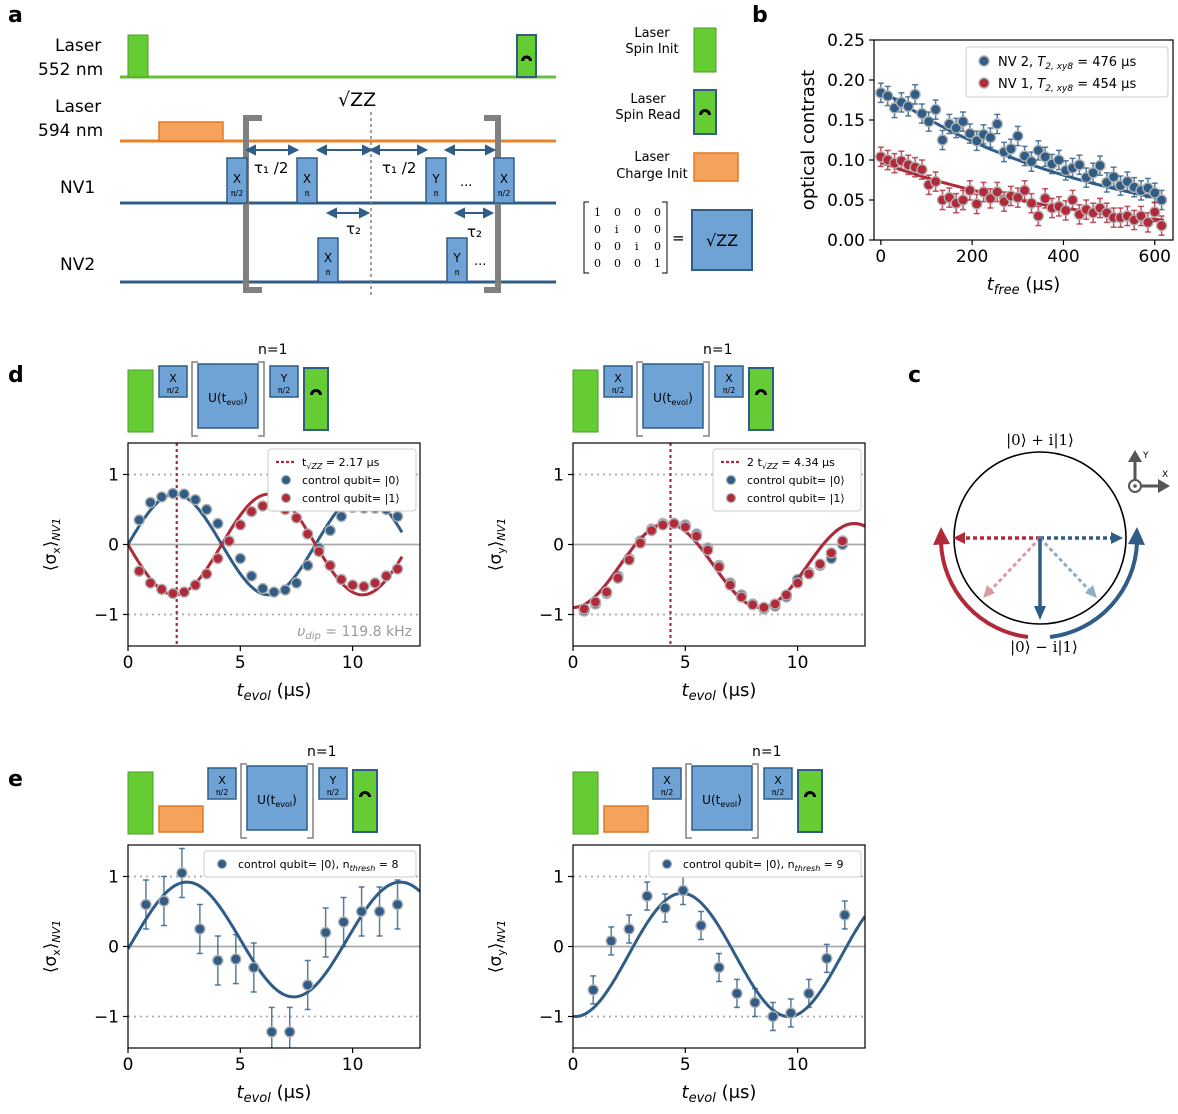 The height and width of the screenshot is (1114, 1178). I want to click on sqrt-zz-box-label: √ZZ, so click(722, 240).